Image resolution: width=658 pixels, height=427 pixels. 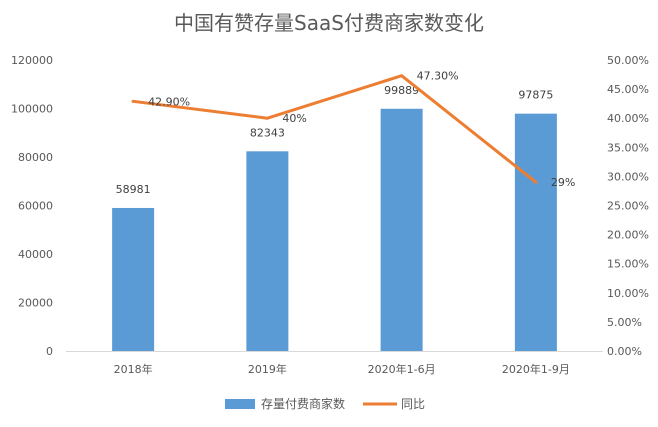 What do you see at coordinates (624, 322) in the screenshot?
I see `right-axis-tick-label: 5.00%` at bounding box center [624, 322].